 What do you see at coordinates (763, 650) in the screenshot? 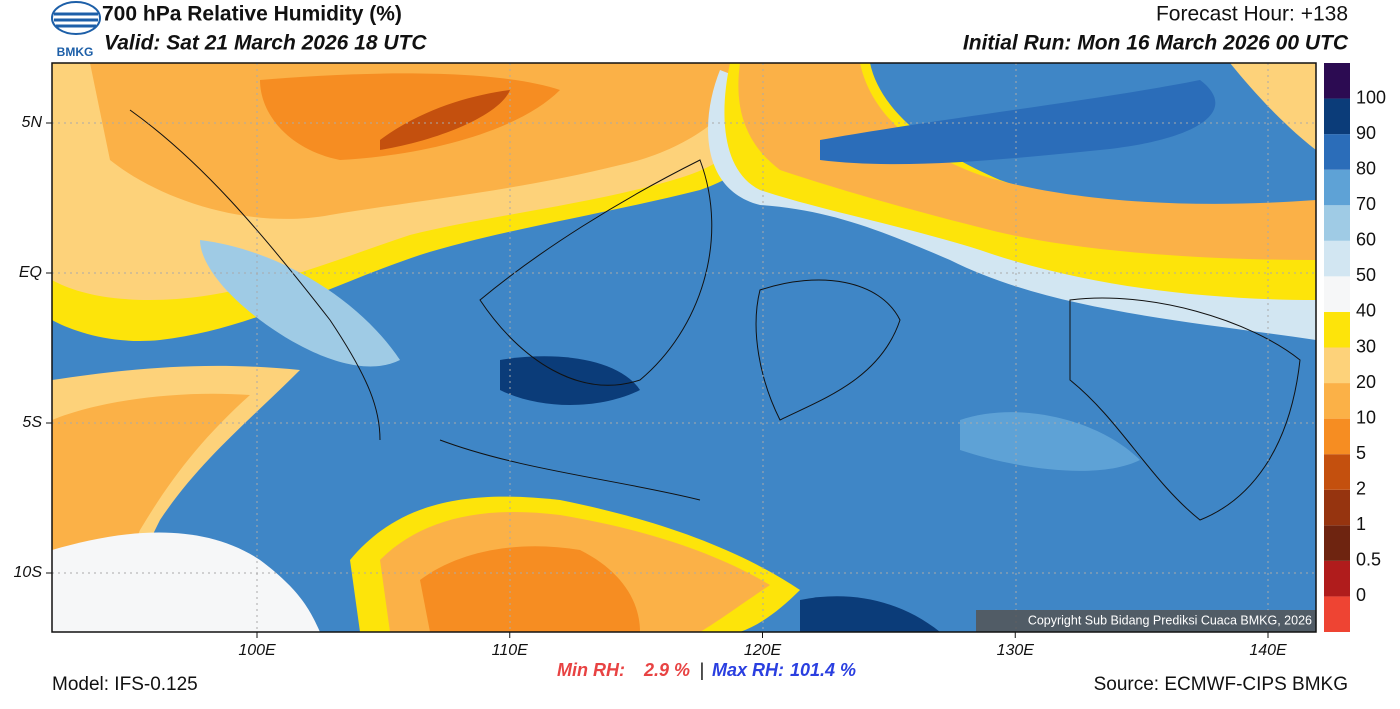
I see `lon-label: 120E` at bounding box center [763, 650].